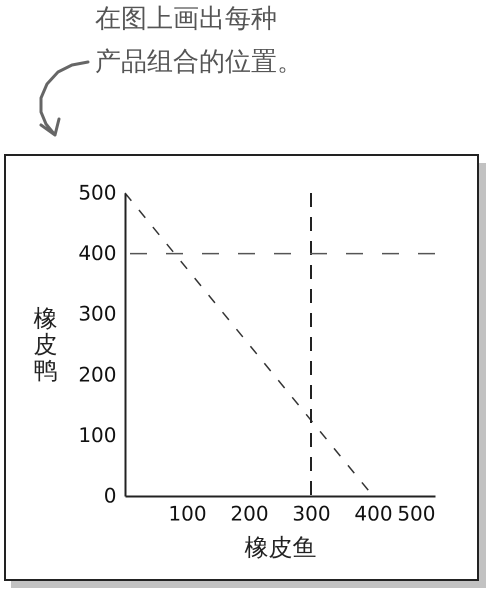  What do you see at coordinates (249, 514) in the screenshot?
I see `x-tick-label: 200` at bounding box center [249, 514].